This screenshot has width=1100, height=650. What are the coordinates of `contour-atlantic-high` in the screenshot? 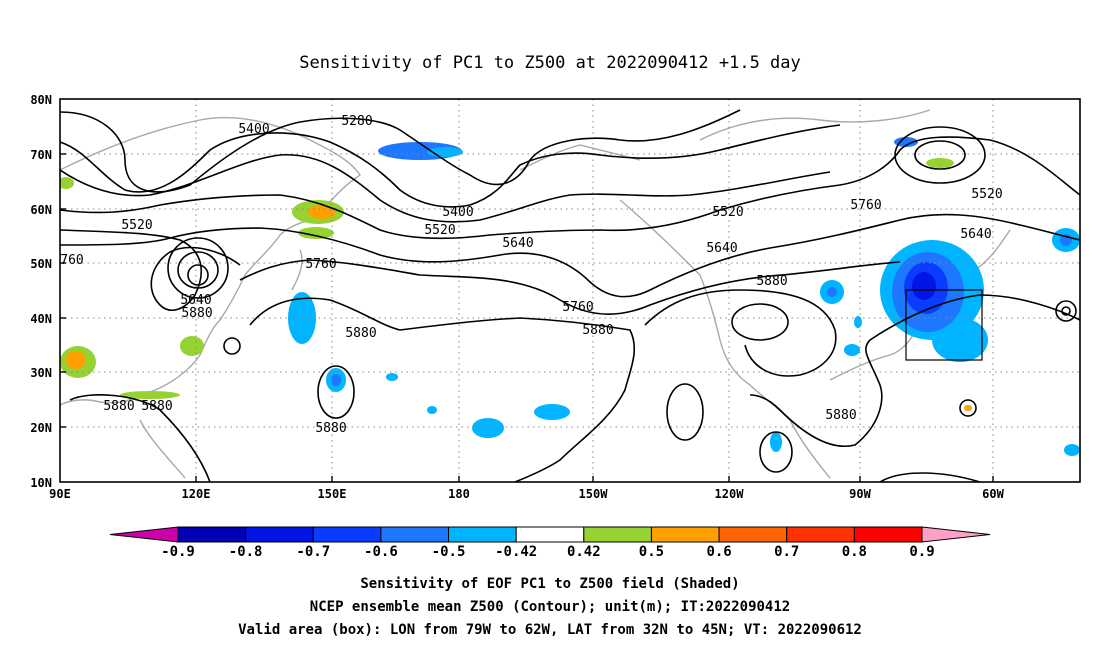 It's located at (1066, 311).